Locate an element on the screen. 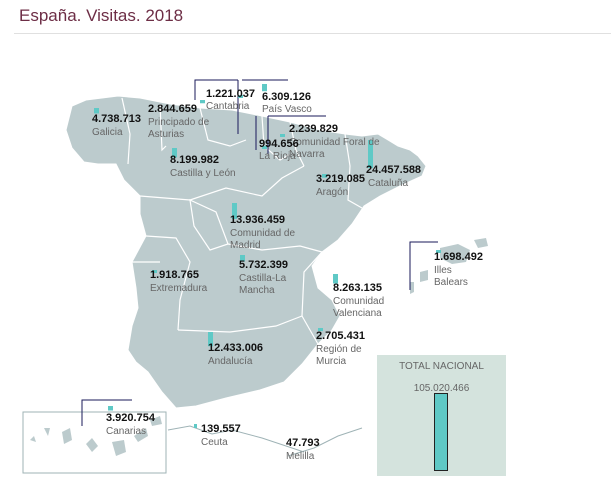  asturias-name: Asturias is located at coordinates (166, 134).